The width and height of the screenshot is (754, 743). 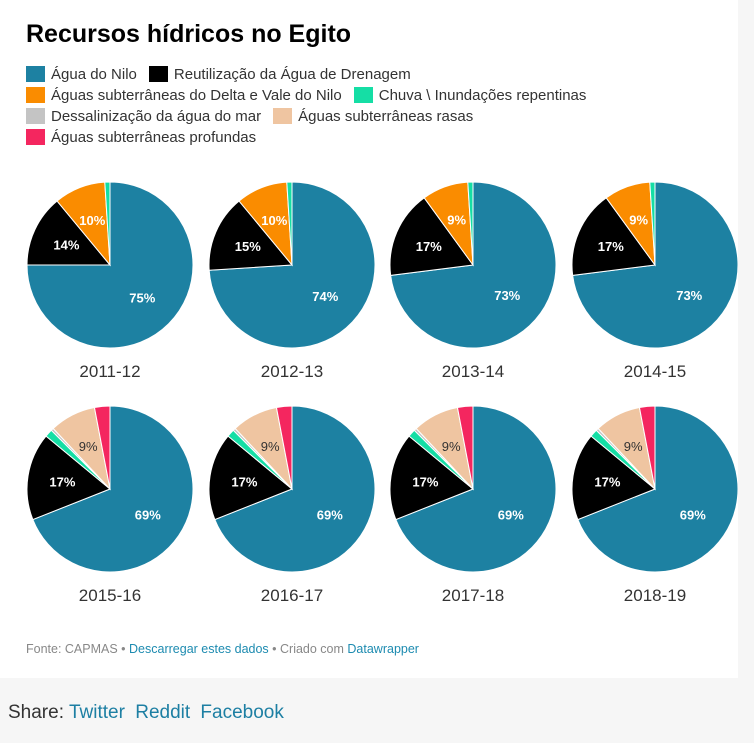 What do you see at coordinates (72, 649) in the screenshot?
I see `source-text: Fonte: CAPMAS` at bounding box center [72, 649].